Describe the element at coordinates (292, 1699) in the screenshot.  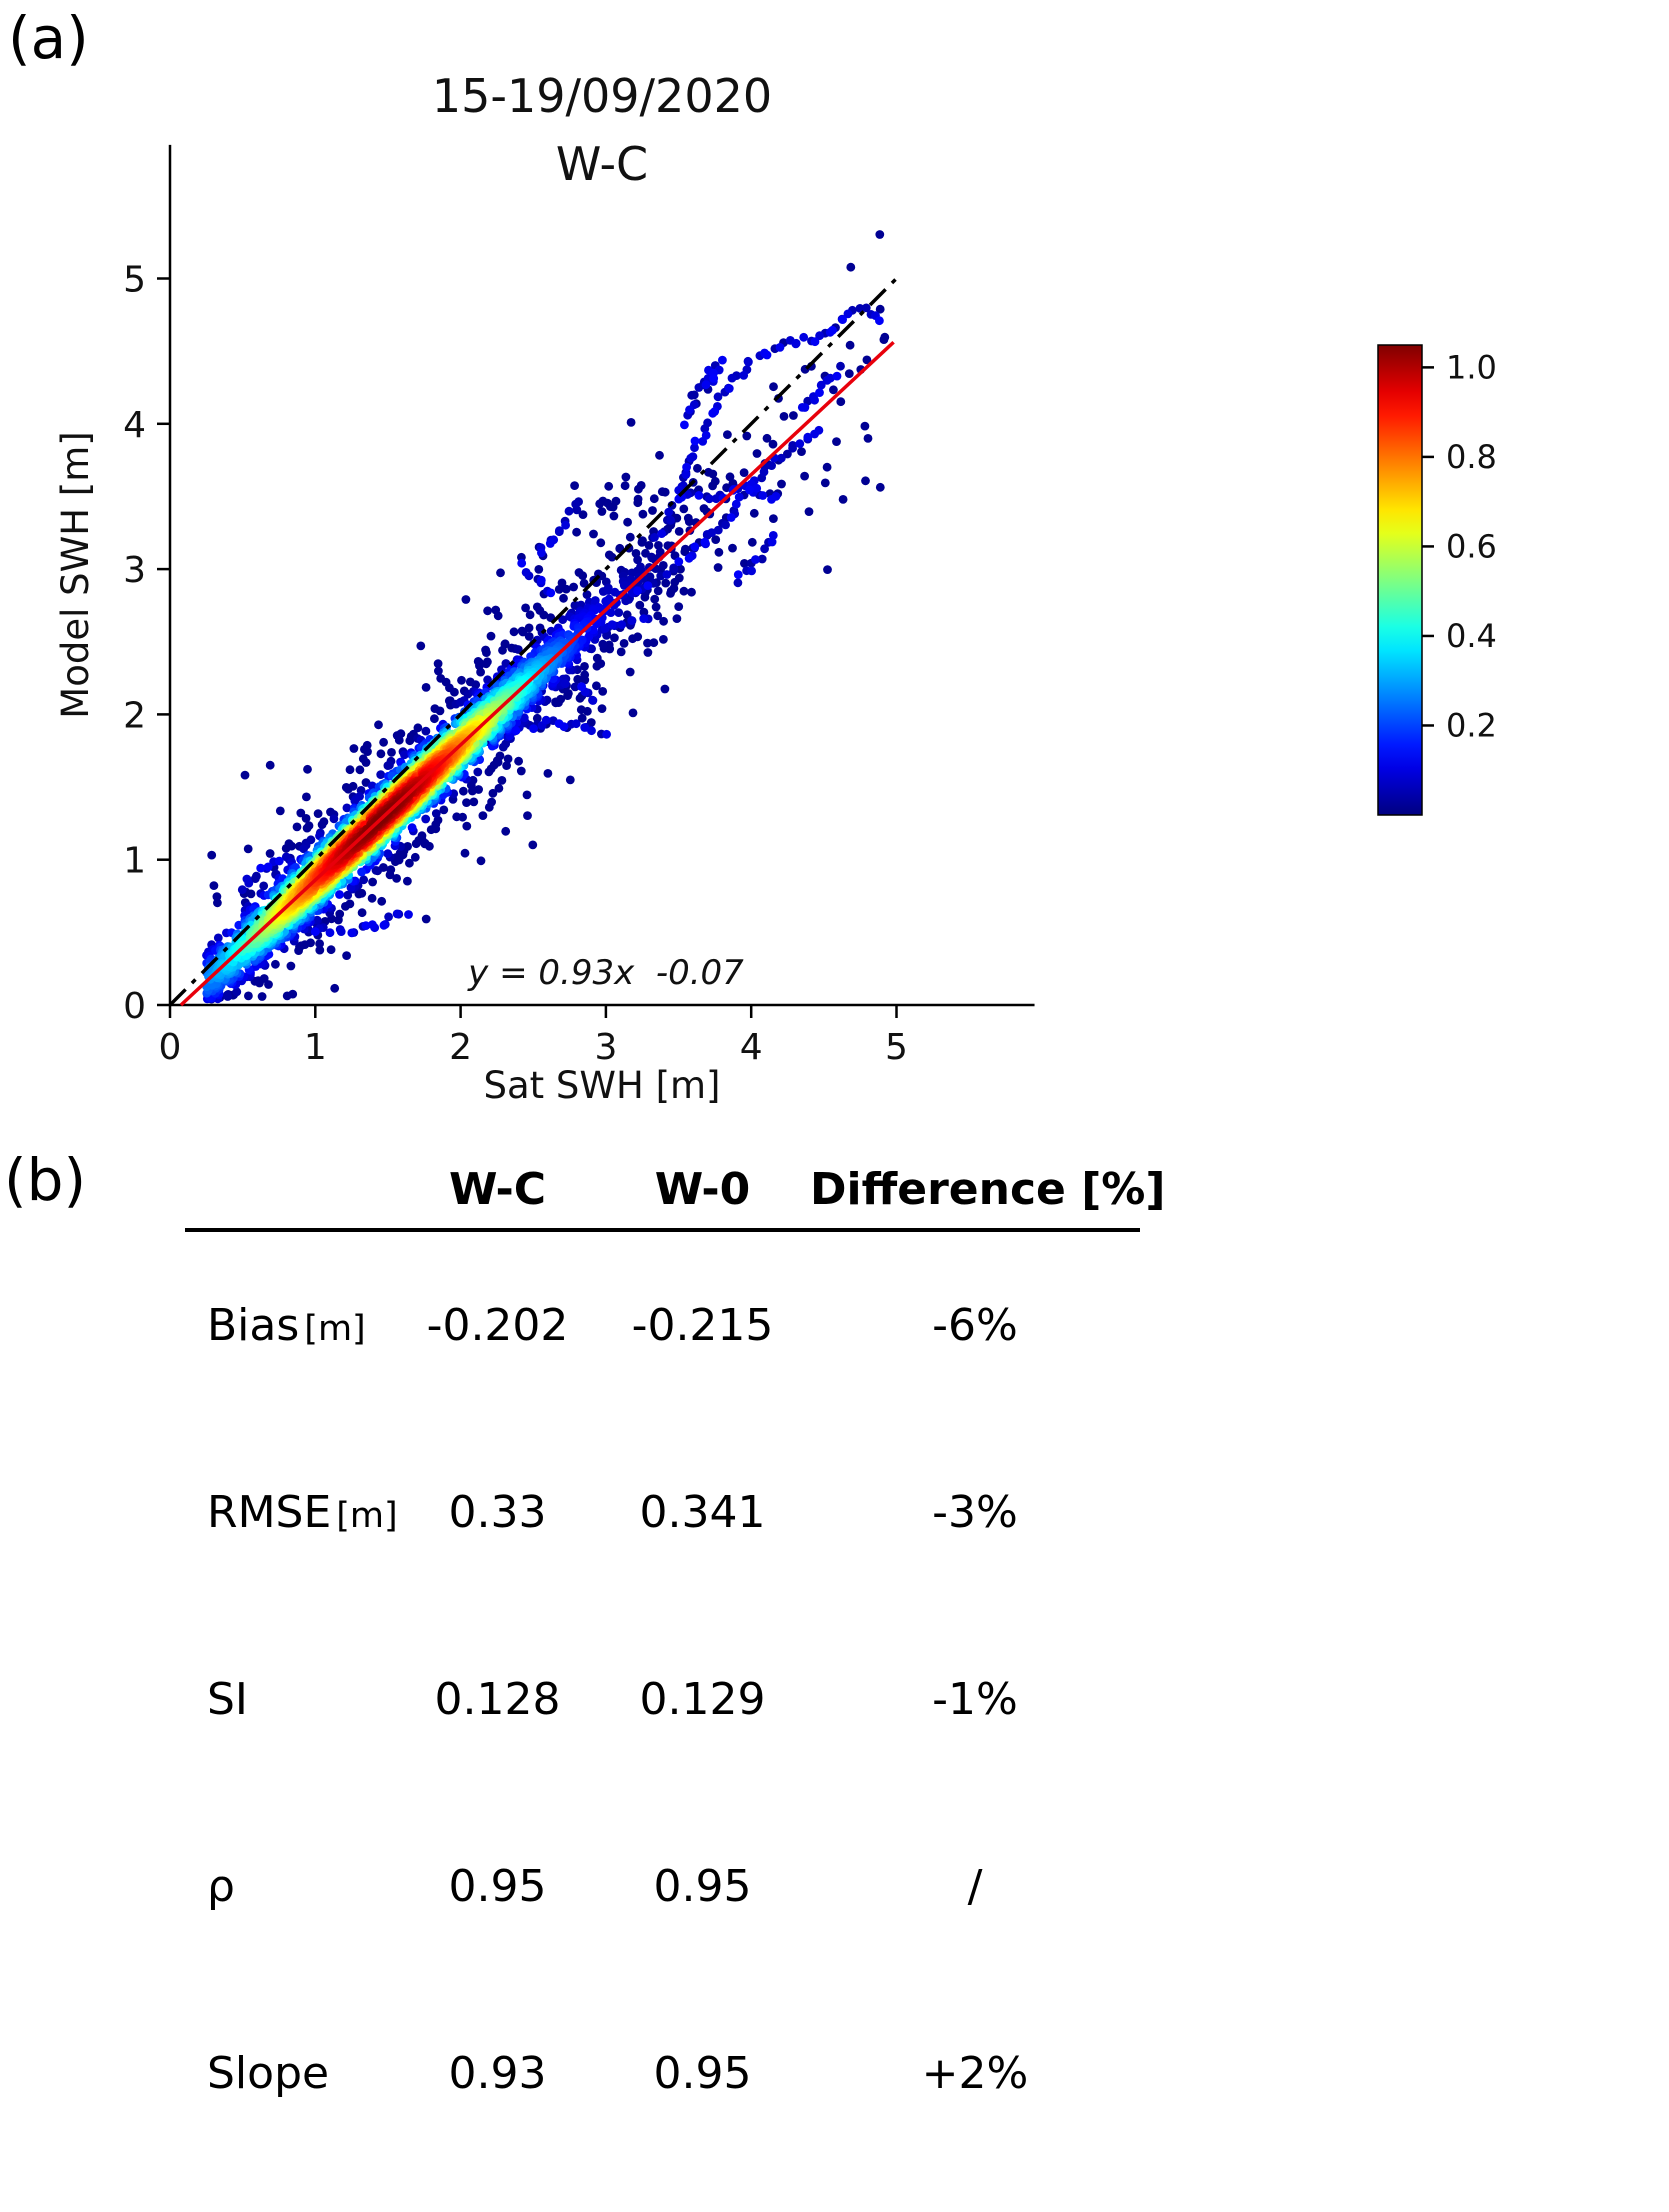
I see `stat-name-cell: SI` at that location.